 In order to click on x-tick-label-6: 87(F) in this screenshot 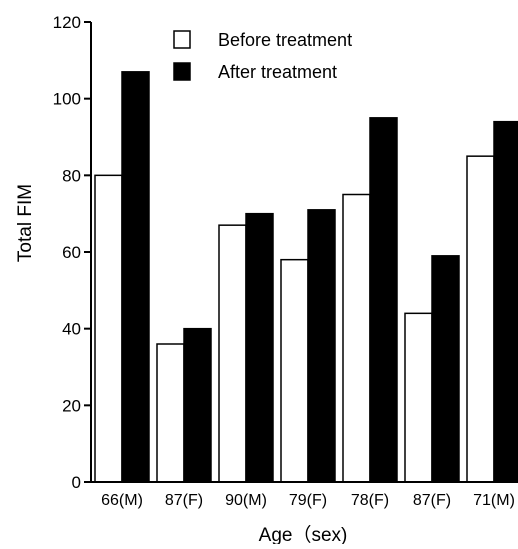, I will do `click(432, 500)`.